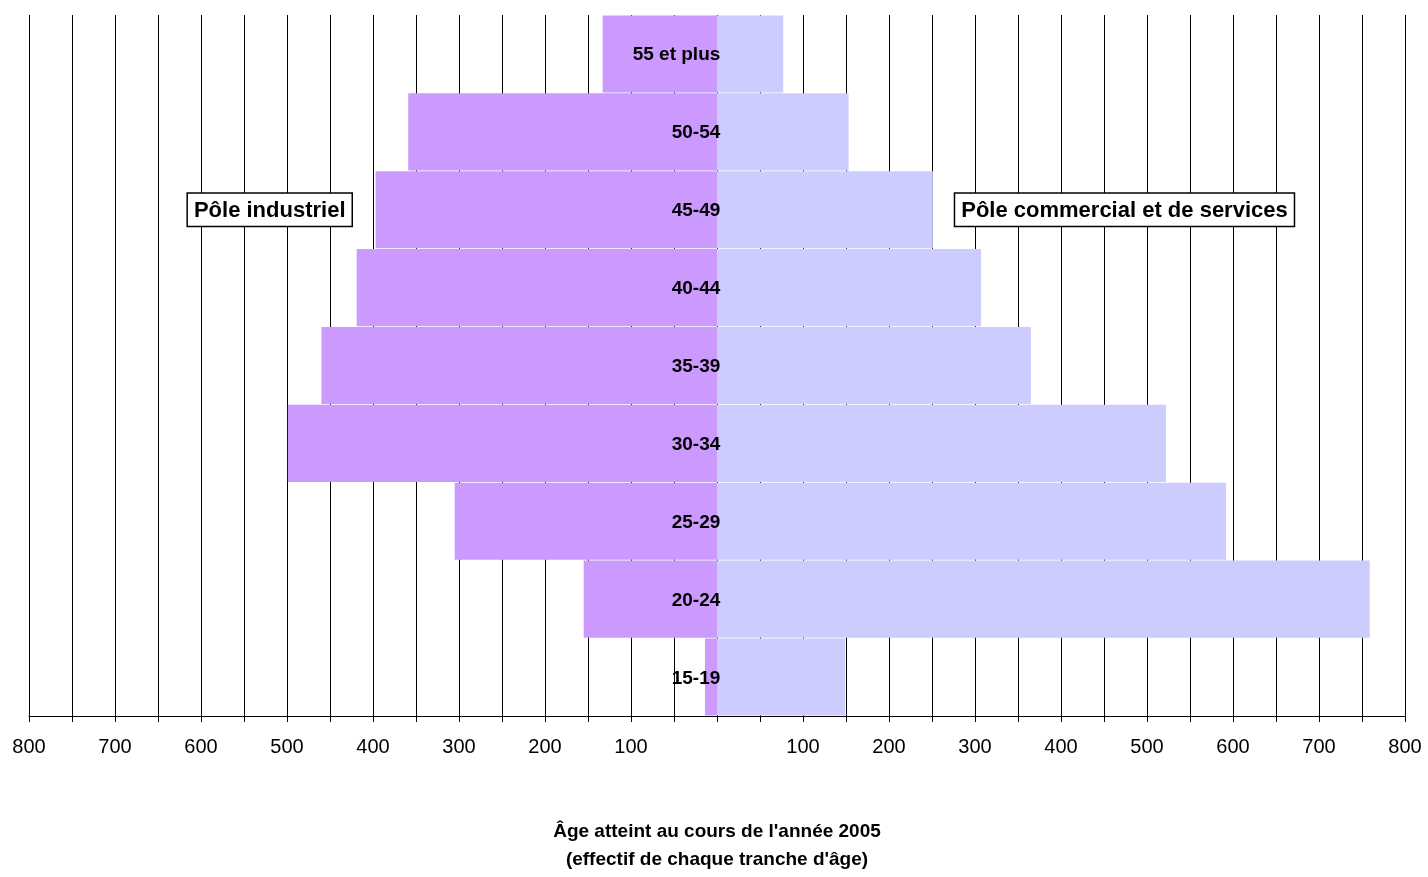  Describe the element at coordinates (269, 210) in the screenshot. I see `series-label: Pôle industriel` at that location.